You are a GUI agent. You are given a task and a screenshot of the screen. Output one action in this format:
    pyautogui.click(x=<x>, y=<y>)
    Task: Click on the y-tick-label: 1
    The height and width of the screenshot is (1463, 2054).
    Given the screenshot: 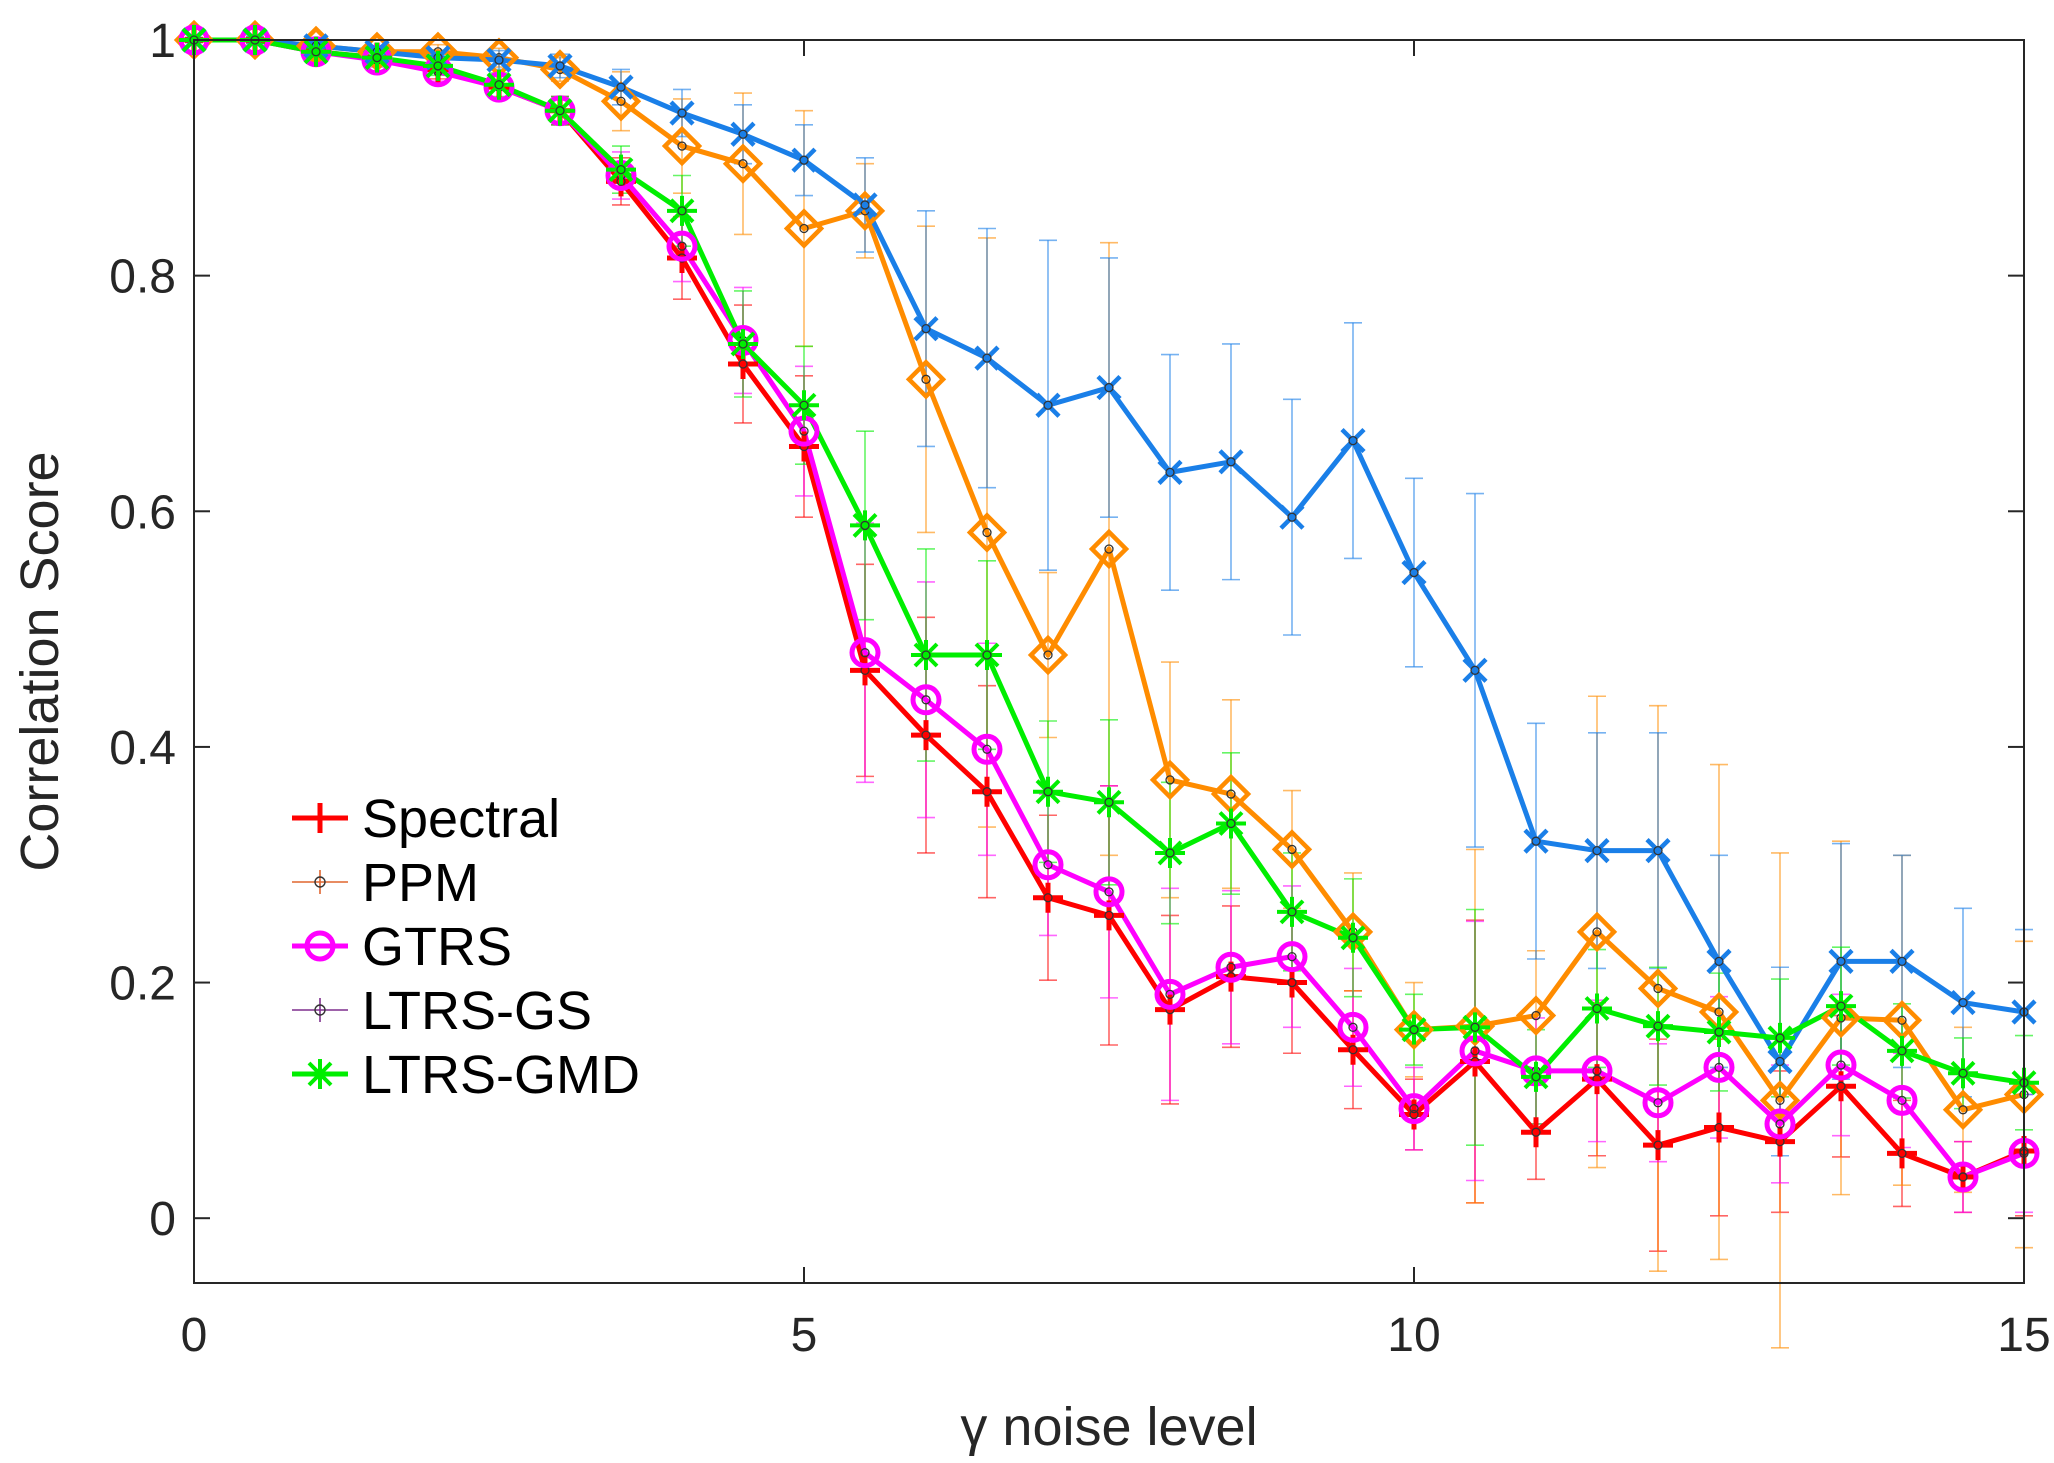 What is the action you would take?
    pyautogui.click(x=162, y=41)
    